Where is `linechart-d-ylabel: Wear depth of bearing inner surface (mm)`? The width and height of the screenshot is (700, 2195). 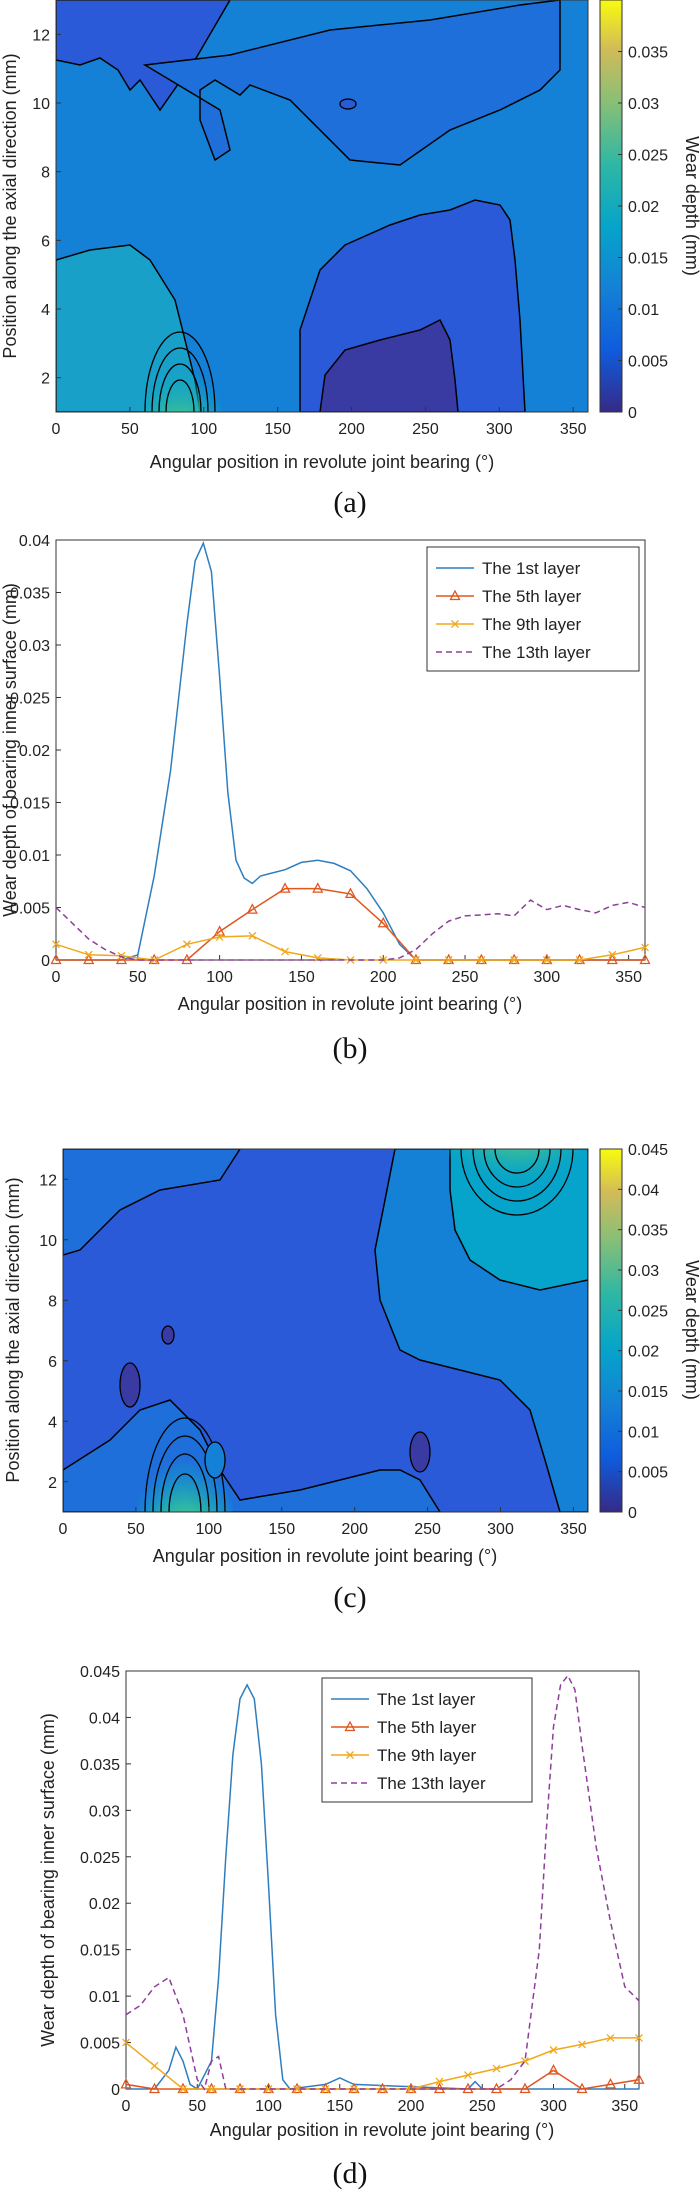 linechart-d-ylabel: Wear depth of bearing inner surface (mm) is located at coordinates (48, 1880).